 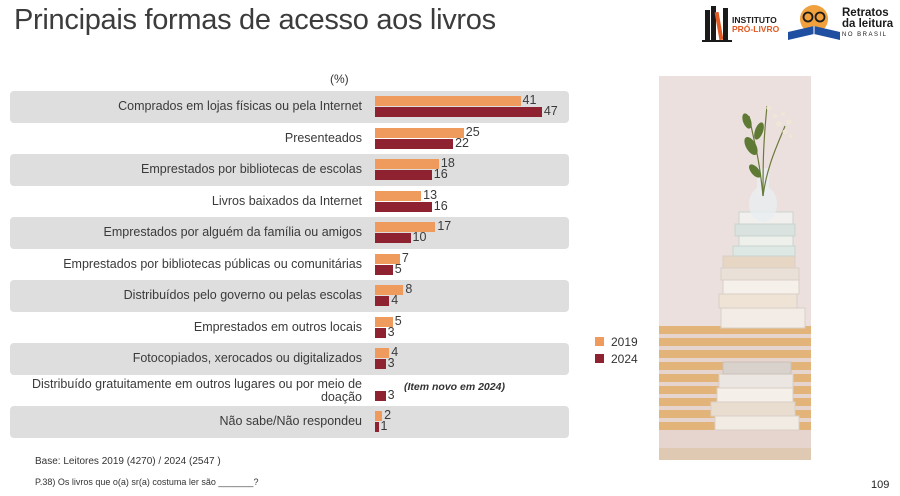 What do you see at coordinates (447, 163) in the screenshot?
I see `data-label-2019: 18` at bounding box center [447, 163].